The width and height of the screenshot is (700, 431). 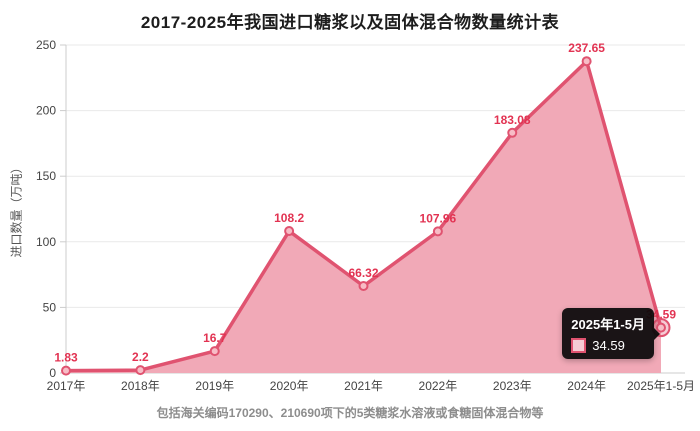 What do you see at coordinates (66, 358) in the screenshot?
I see `data-label: 1.83` at bounding box center [66, 358].